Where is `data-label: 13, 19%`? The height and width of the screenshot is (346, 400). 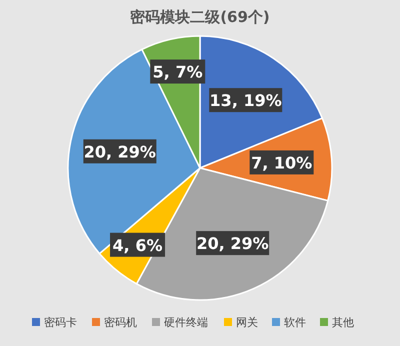
data-label: 13, 19% is located at coordinates (246, 100).